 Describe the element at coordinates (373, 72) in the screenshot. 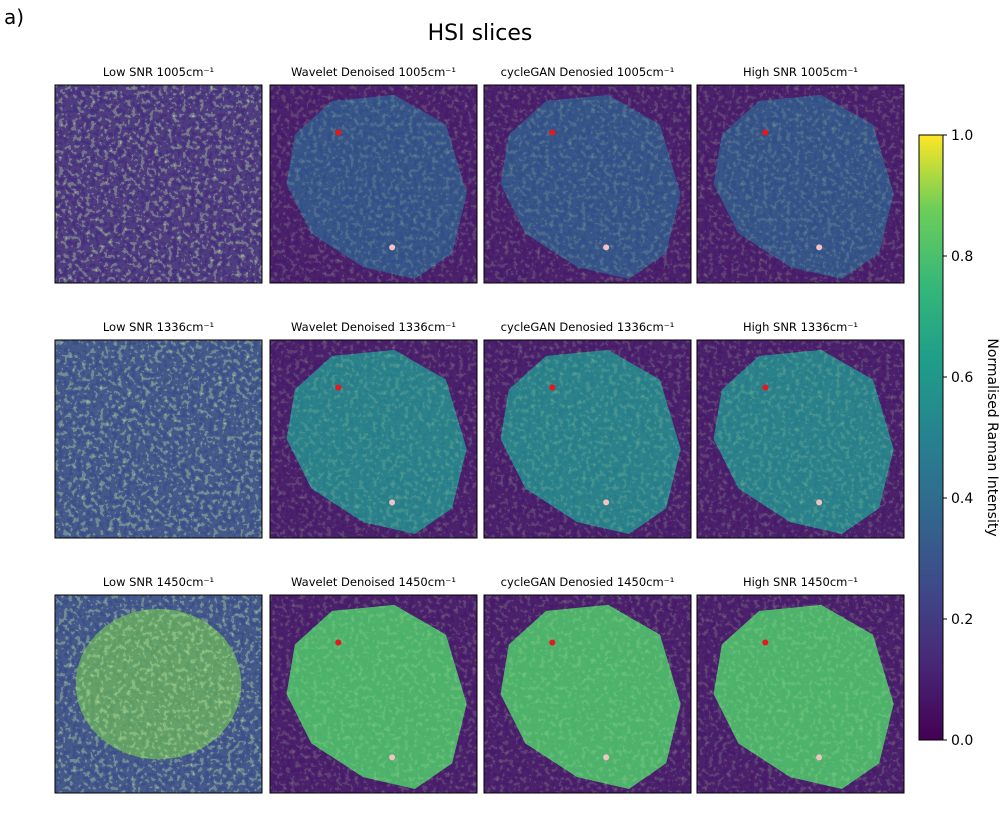

I see `panel-title: Wavelet Denoised 1005cm⁻¹` at that location.